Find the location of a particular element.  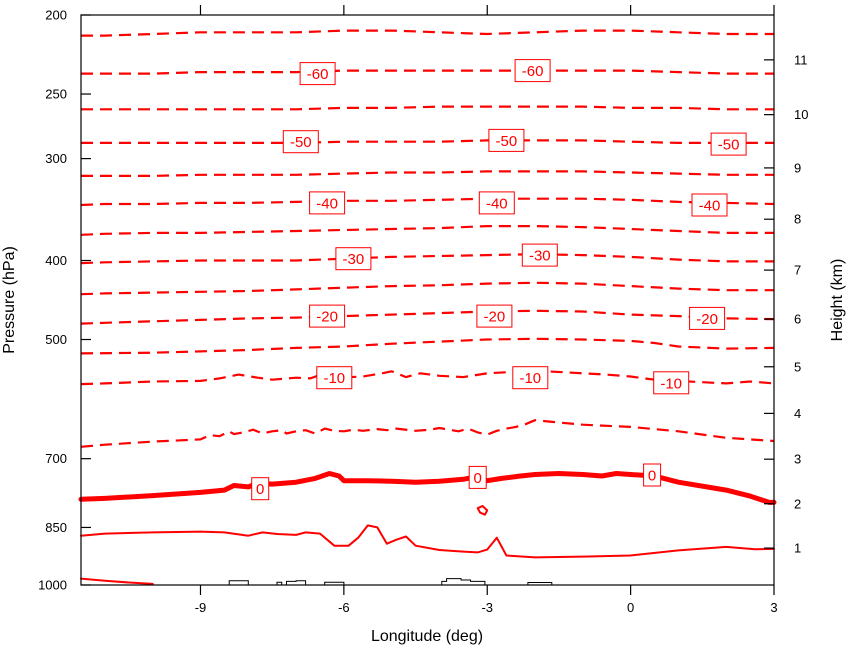

height-tick-label: 5 is located at coordinates (797, 366).